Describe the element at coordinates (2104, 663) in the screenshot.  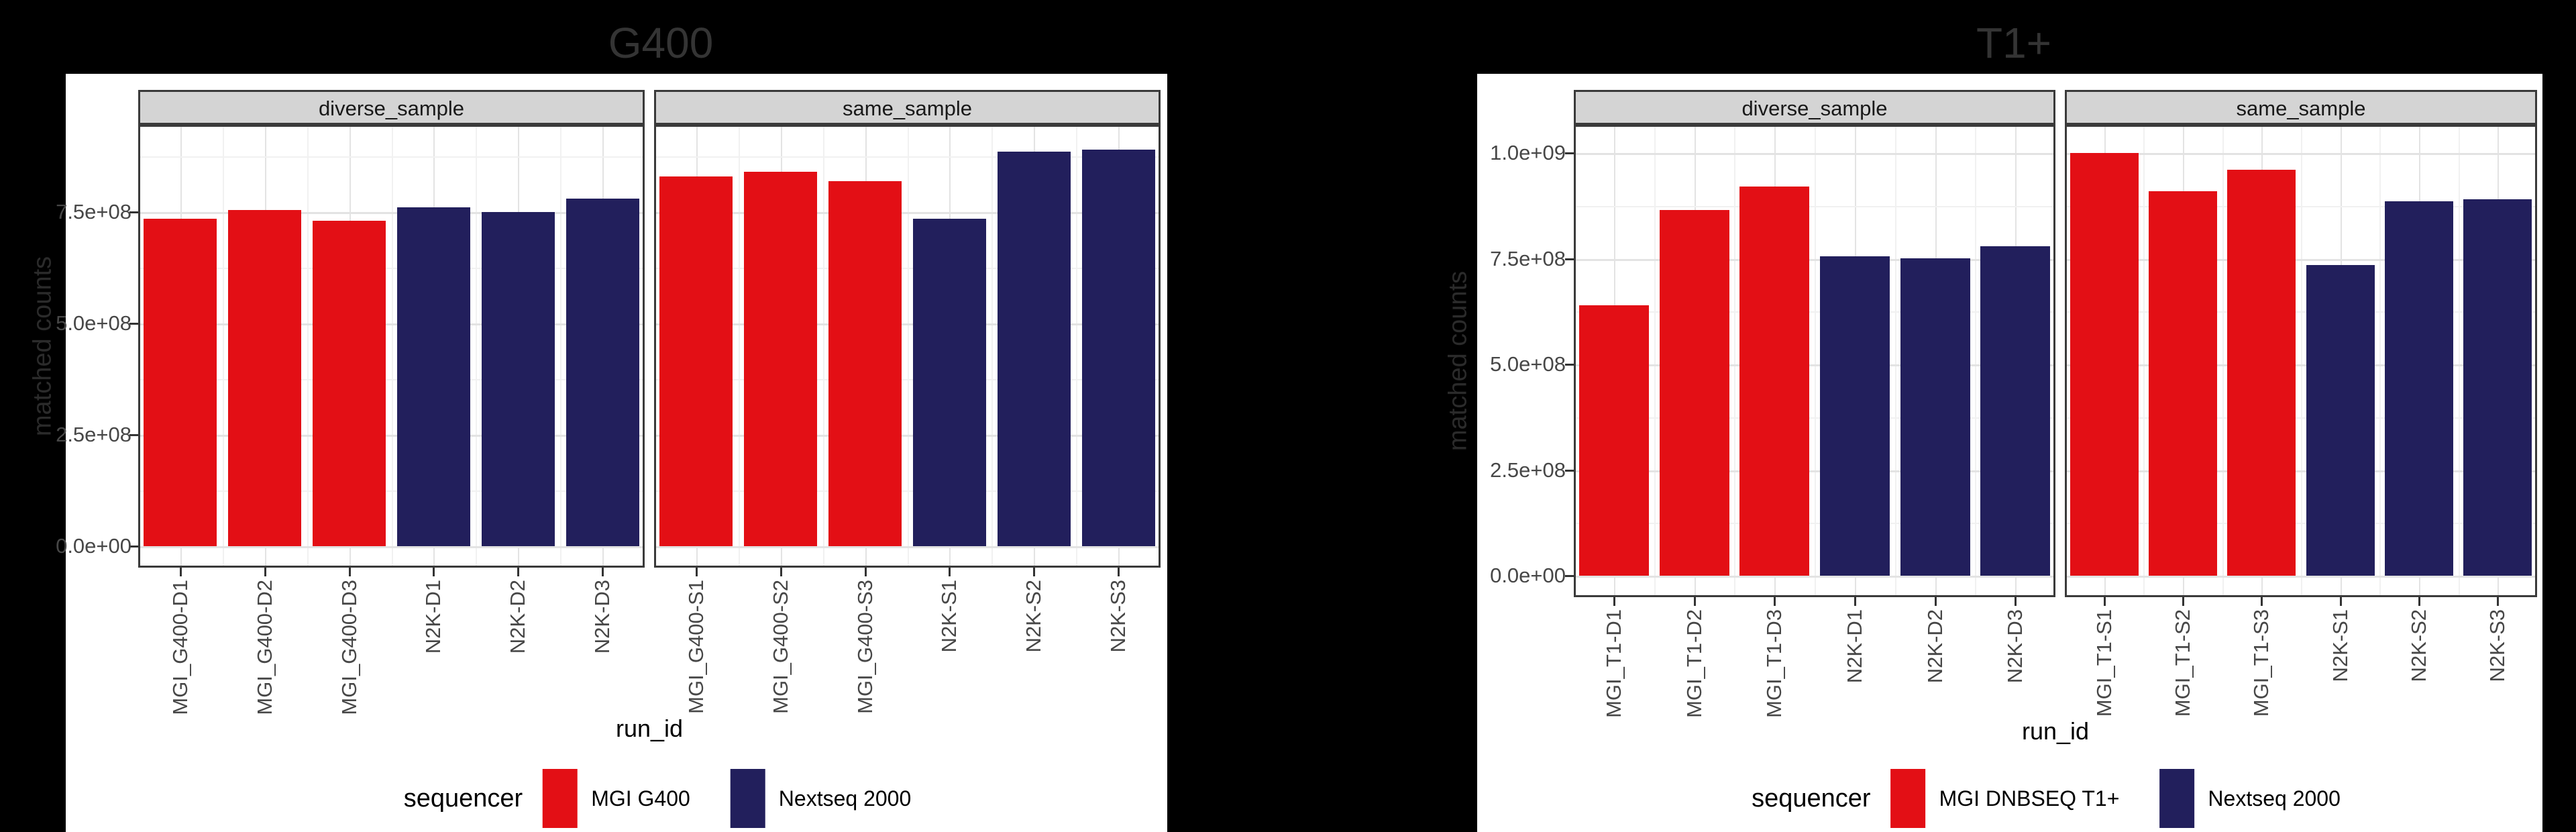
I see `x-tick-label: MGI_T1-S1` at that location.